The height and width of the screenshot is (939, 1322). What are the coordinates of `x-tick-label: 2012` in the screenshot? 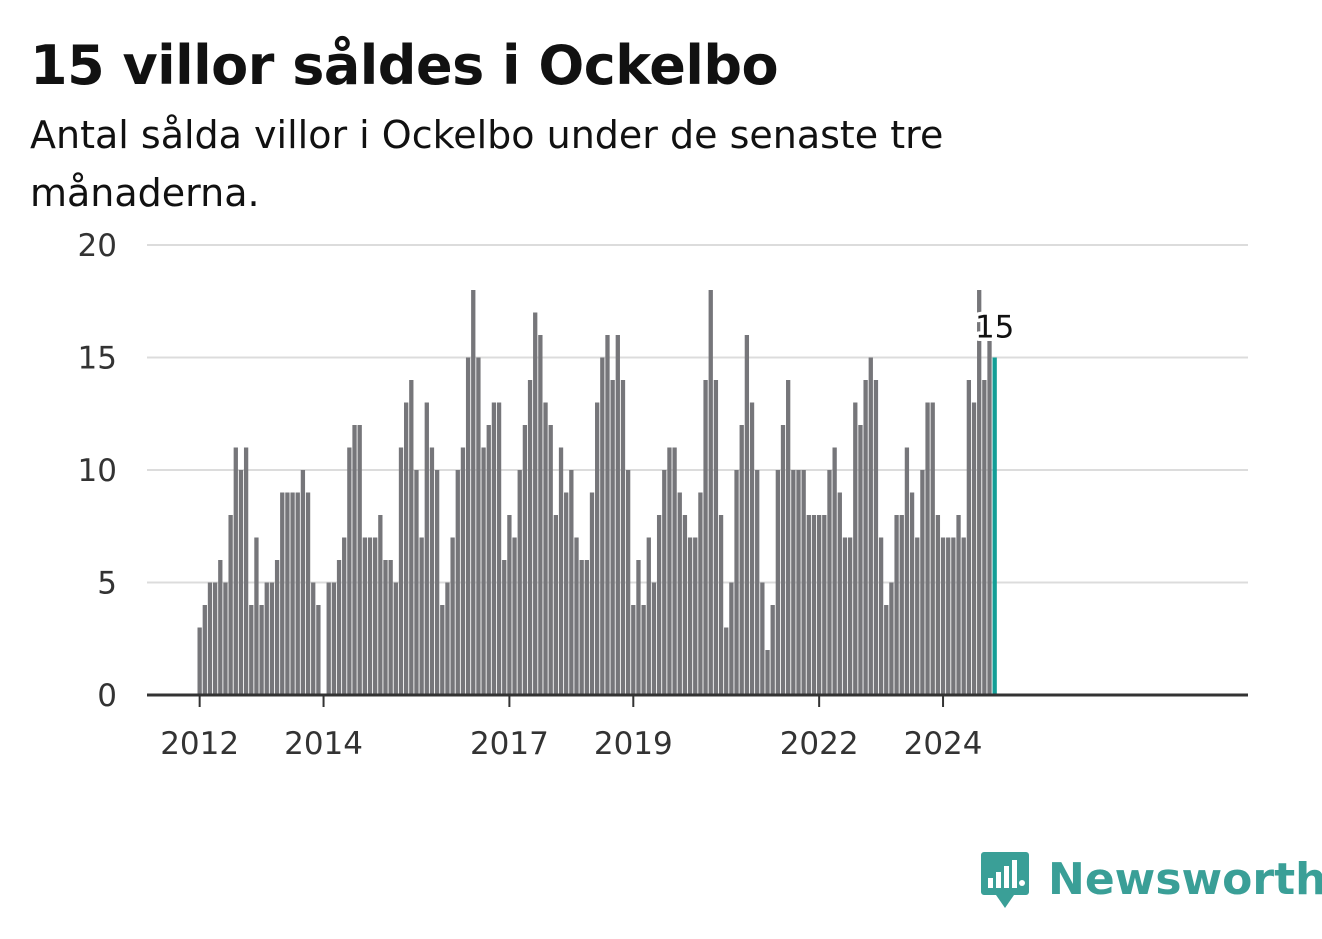 It's located at (199, 744).